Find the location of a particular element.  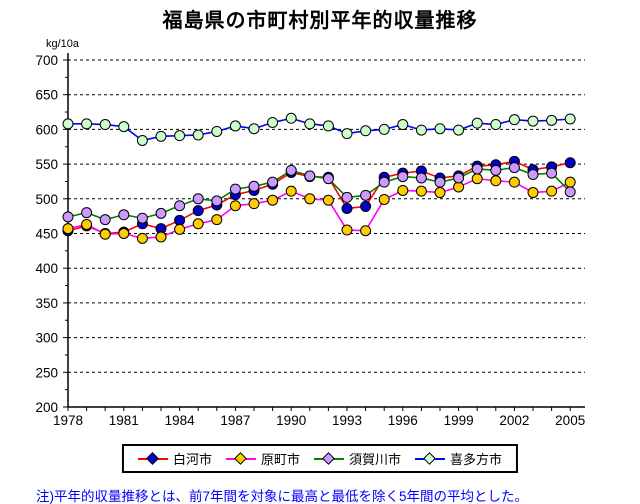

legend-label: 白河市 is located at coordinates (192, 459).